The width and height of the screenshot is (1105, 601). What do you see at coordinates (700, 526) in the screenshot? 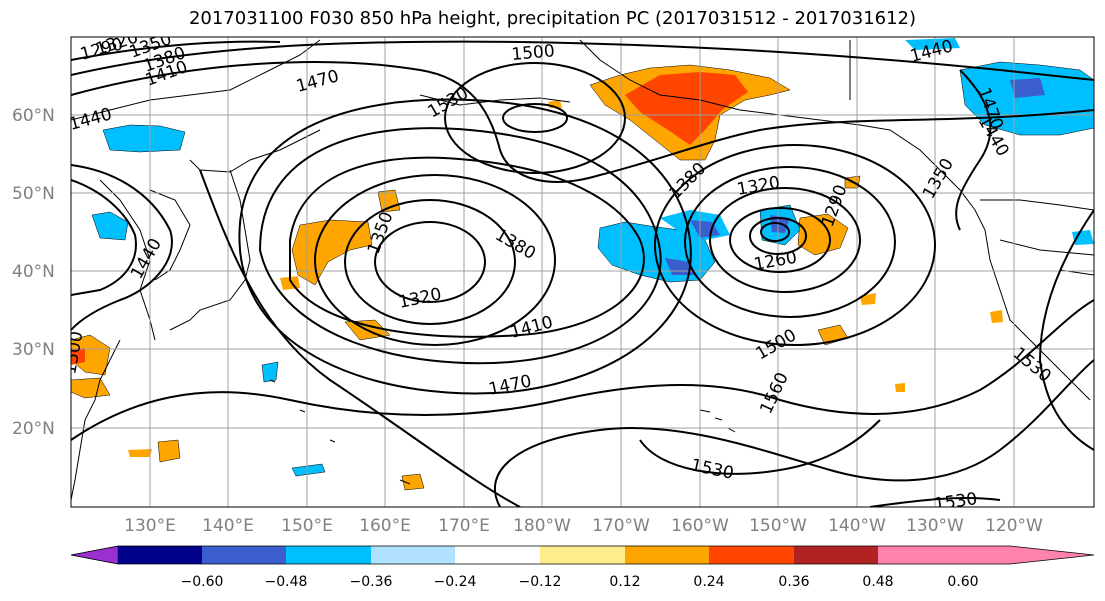
I see `lon-label: 160°W` at bounding box center [700, 526].